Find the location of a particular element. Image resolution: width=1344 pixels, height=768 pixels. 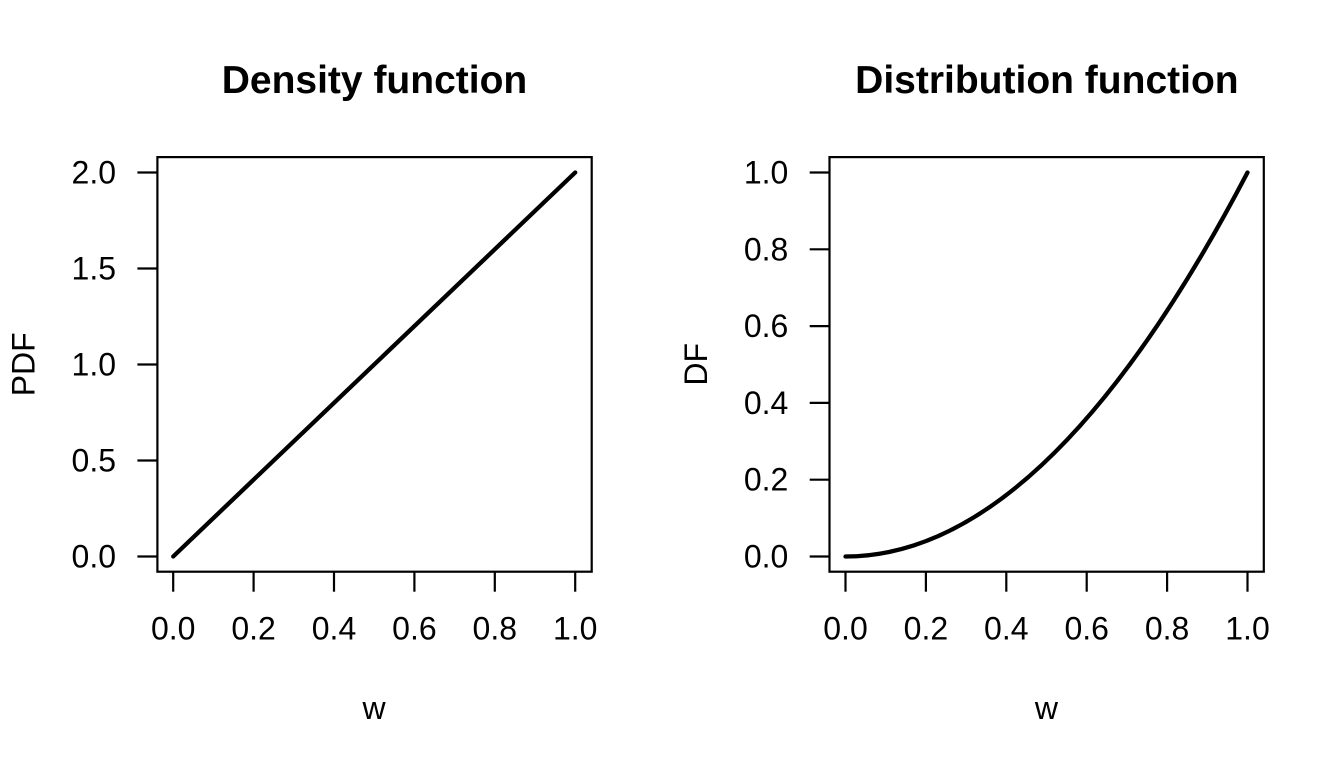

svg-text: 0.5 is located at coordinates (94, 461).